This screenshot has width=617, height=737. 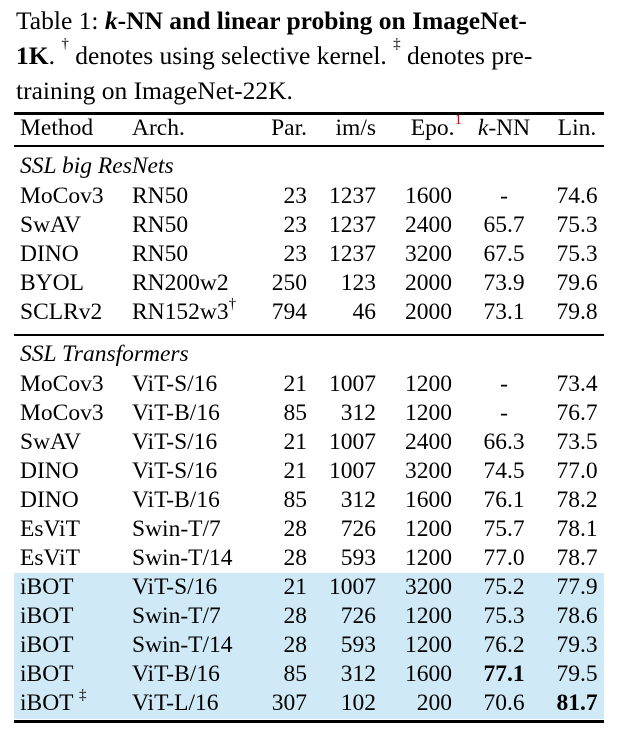 I want to click on cell-method-text: BYOL, so click(x=52, y=283).